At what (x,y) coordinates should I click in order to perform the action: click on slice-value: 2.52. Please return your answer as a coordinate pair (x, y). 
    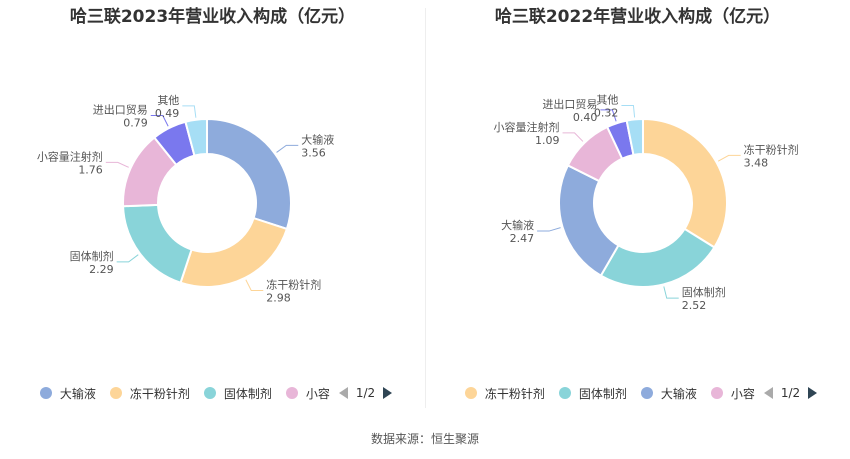
    Looking at the image, I should click on (694, 305).